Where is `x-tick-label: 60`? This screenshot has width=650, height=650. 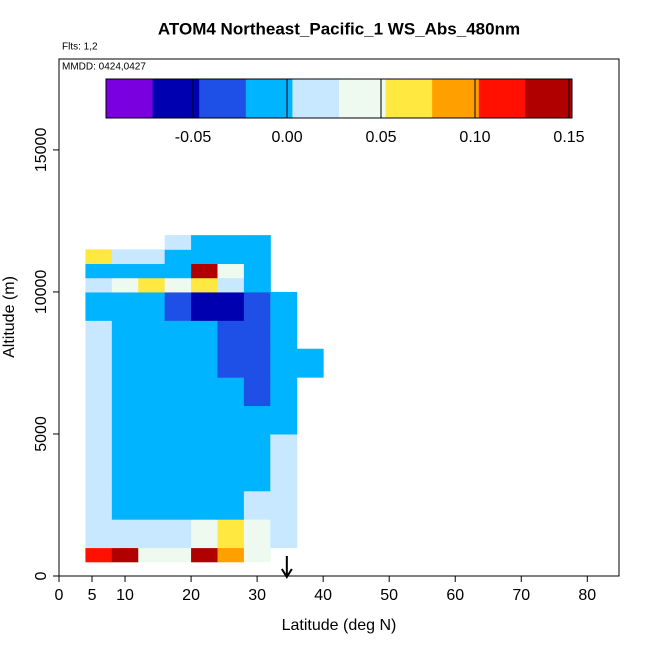
x-tick-label: 60 is located at coordinates (455, 595).